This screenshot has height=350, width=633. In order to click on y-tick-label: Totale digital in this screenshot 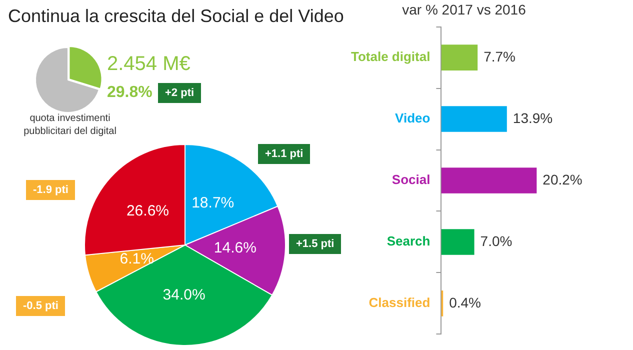, I will do `click(390, 56)`.